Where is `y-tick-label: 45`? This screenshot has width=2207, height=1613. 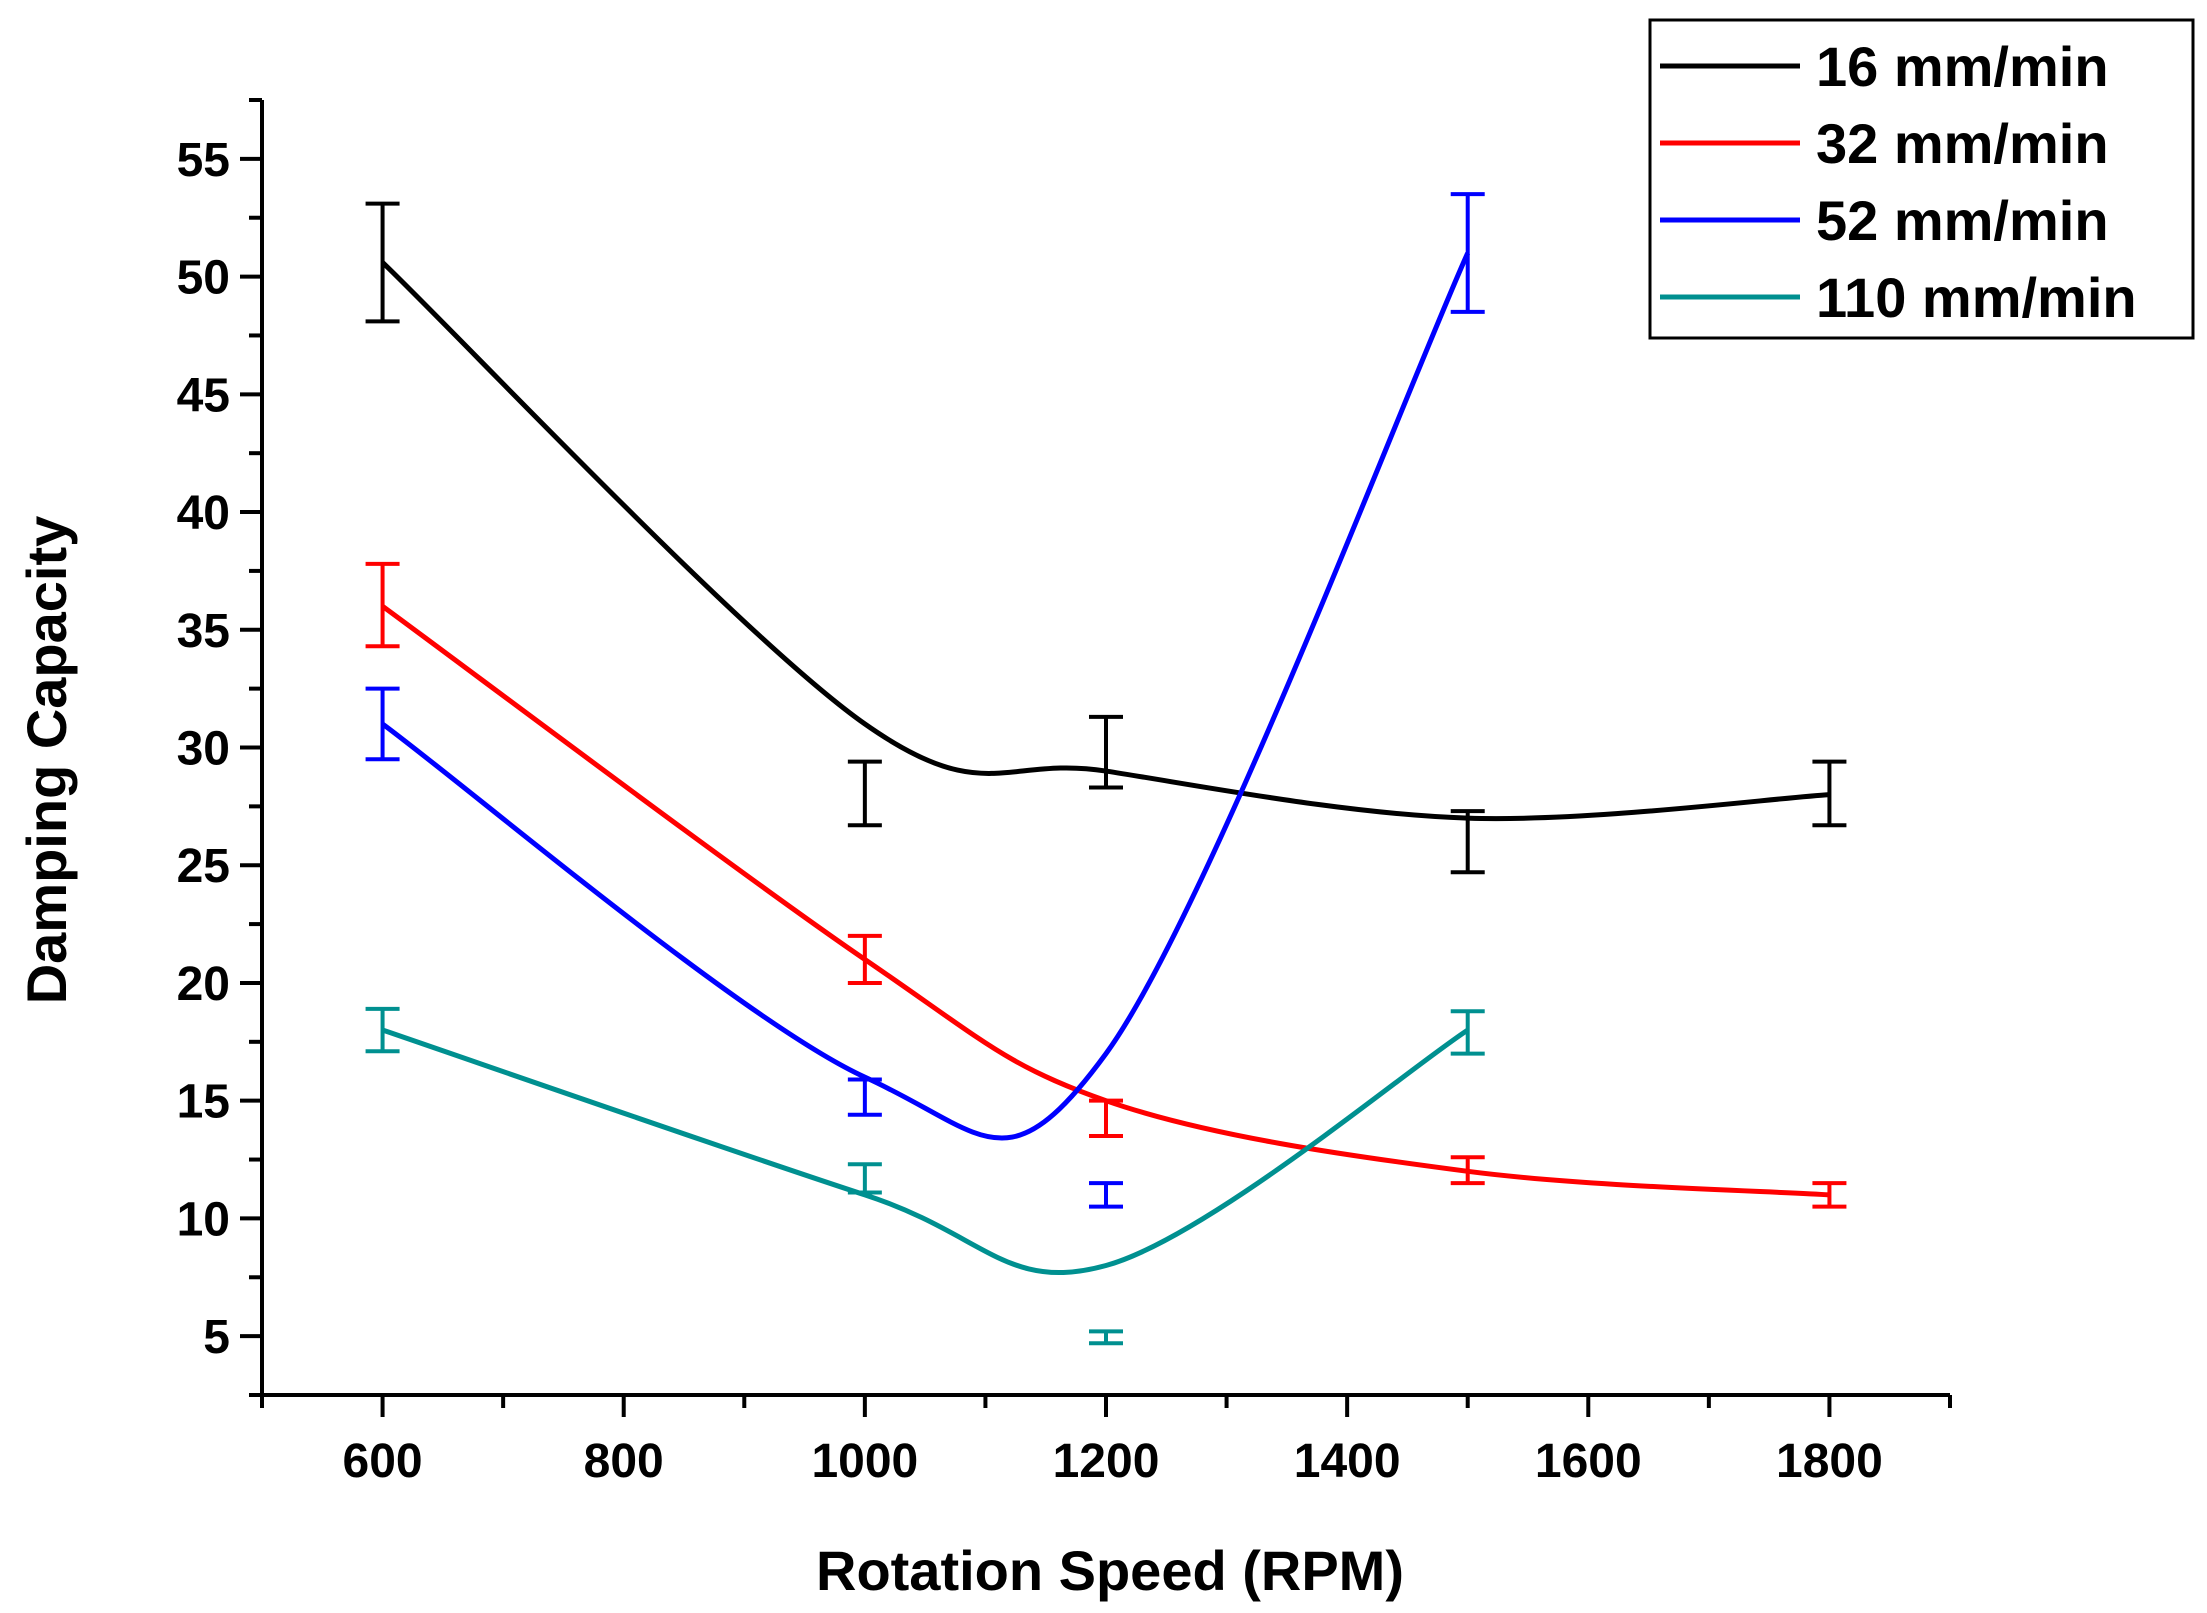
y-tick-label: 45 is located at coordinates (203, 395).